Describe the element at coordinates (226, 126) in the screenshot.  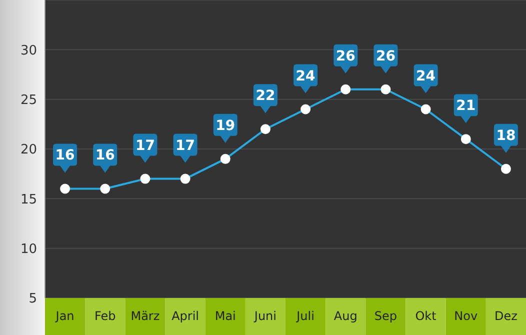
I see `data-label: 19` at that location.